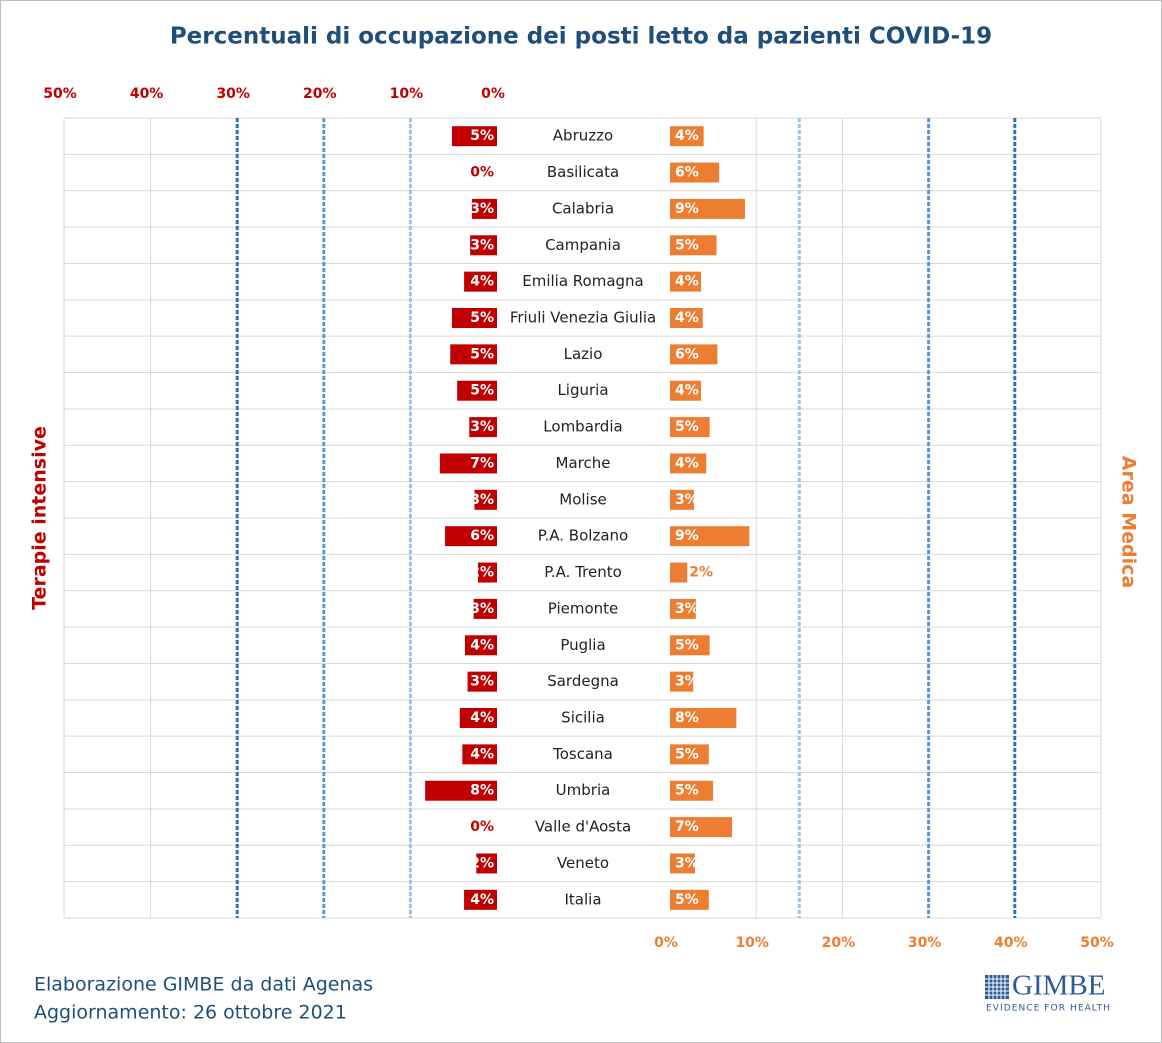  What do you see at coordinates (583, 499) in the screenshot?
I see `category-label: Molise` at bounding box center [583, 499].